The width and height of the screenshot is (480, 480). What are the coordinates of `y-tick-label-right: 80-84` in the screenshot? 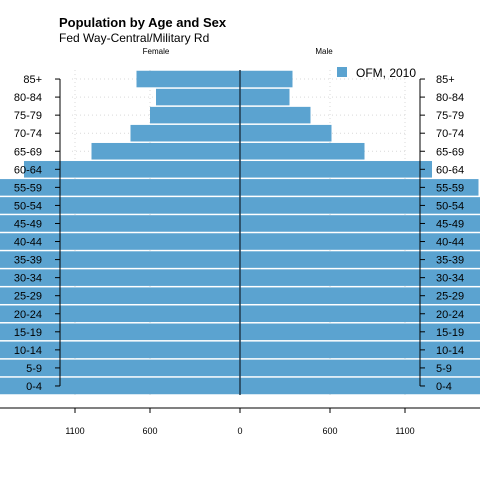 It's located at (450, 98).